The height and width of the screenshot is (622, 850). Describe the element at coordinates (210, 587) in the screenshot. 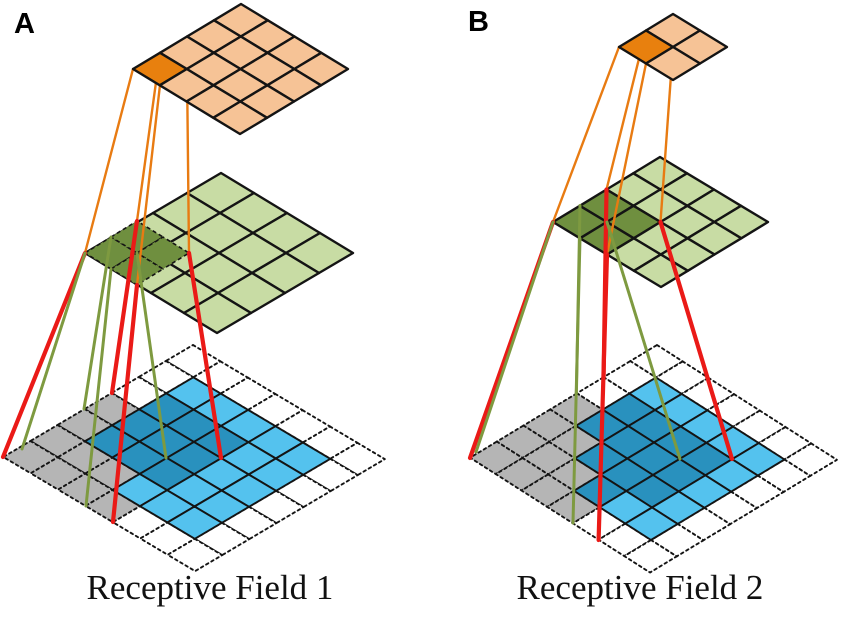

I see `caption-receptive-field-1: Receptive Field 1` at that location.